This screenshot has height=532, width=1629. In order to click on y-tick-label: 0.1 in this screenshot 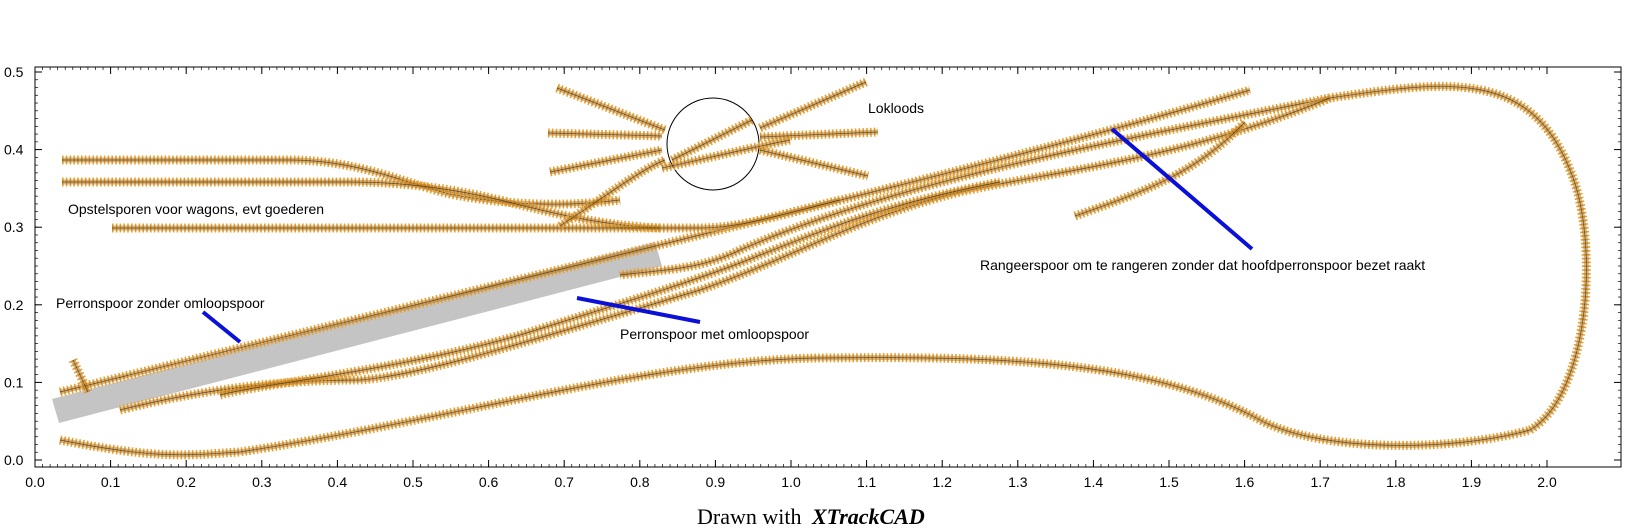, I will do `click(14, 382)`.